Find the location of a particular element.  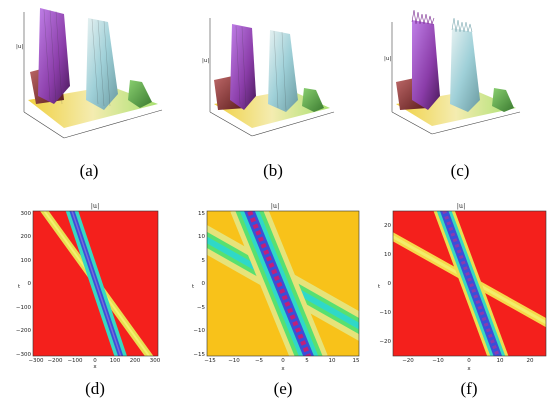

caption-d: (d) is located at coordinates (95, 388).